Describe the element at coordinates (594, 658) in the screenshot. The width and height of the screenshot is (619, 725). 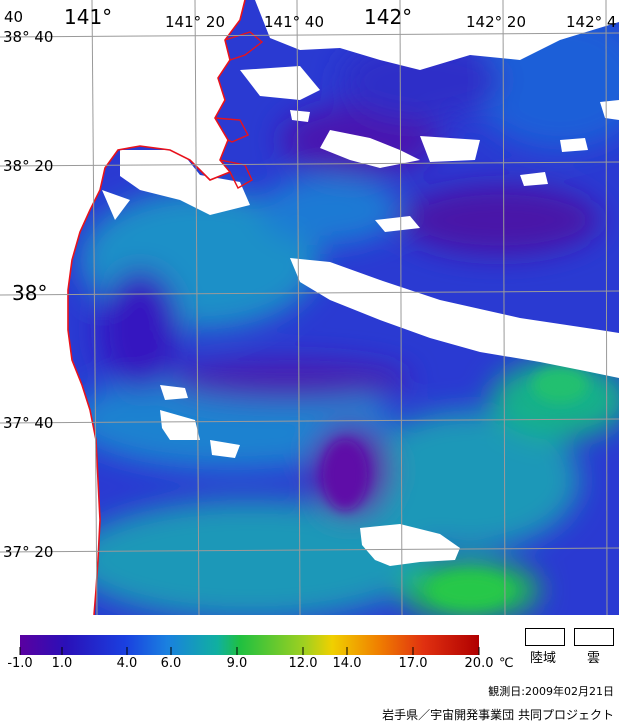
I see `cloud-swatch-label: 雲` at that location.